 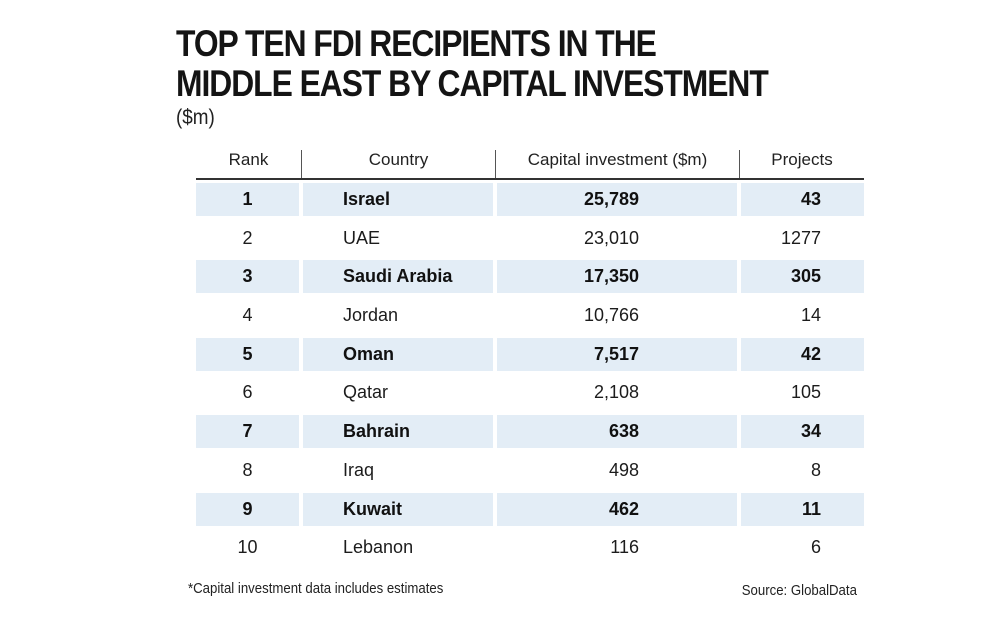 What do you see at coordinates (359, 469) in the screenshot?
I see `country-cell: Iraq` at bounding box center [359, 469].